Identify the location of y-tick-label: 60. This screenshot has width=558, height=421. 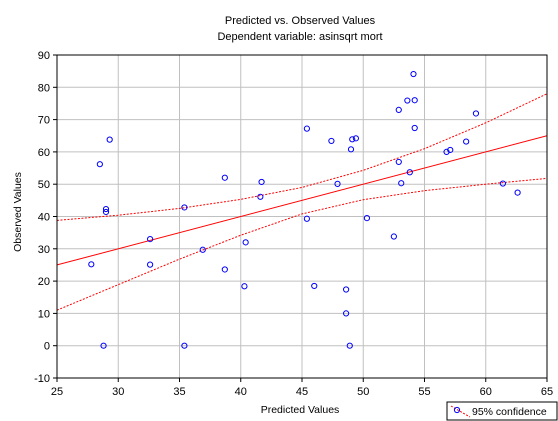
(44, 153).